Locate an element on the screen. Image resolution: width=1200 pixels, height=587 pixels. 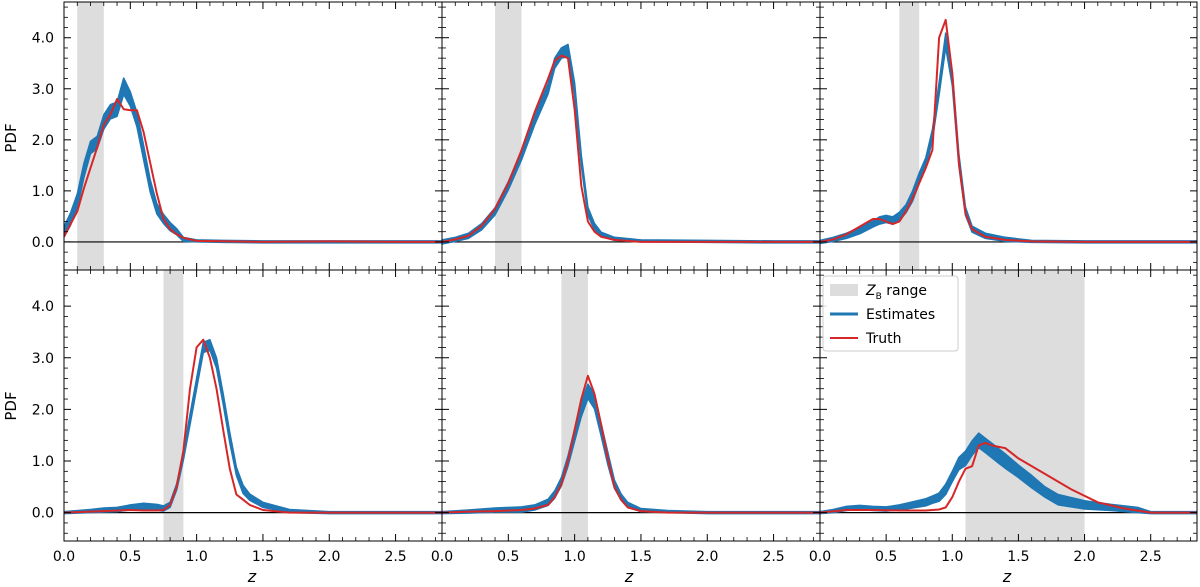
x-axis-label-3: z is located at coordinates (1007, 576).